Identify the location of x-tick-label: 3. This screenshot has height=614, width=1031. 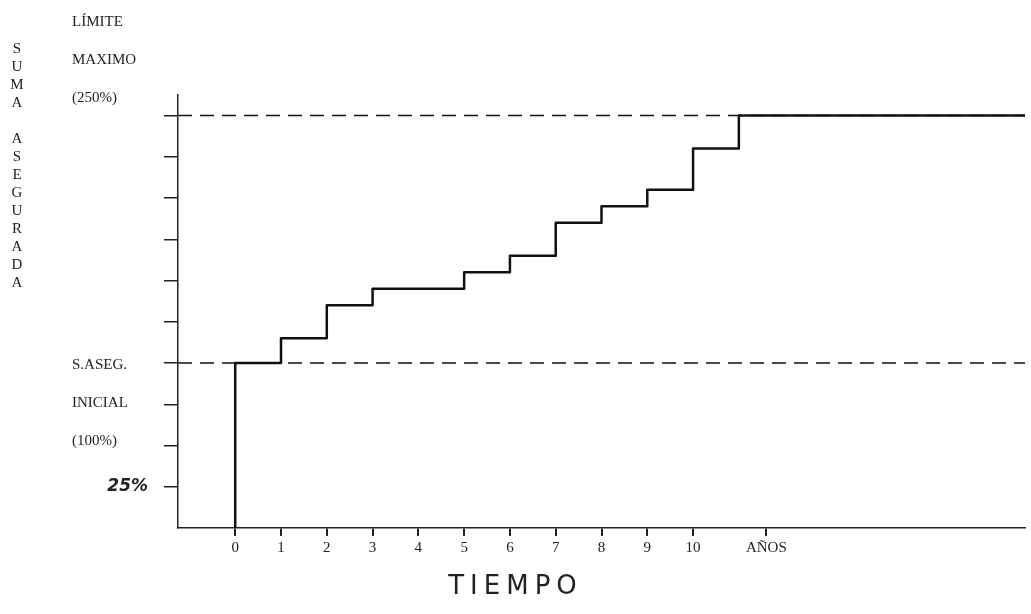
(372, 546).